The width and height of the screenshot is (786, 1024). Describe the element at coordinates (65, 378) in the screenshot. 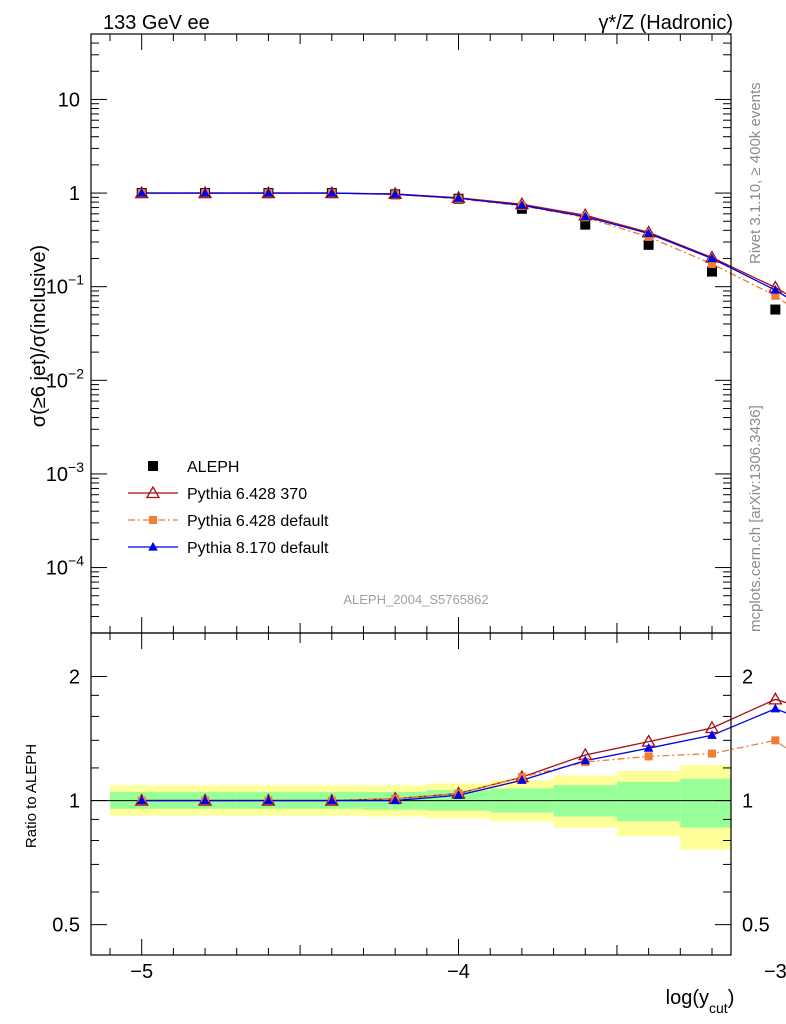

I see `main-y-tick-label: 10⁻²` at that location.